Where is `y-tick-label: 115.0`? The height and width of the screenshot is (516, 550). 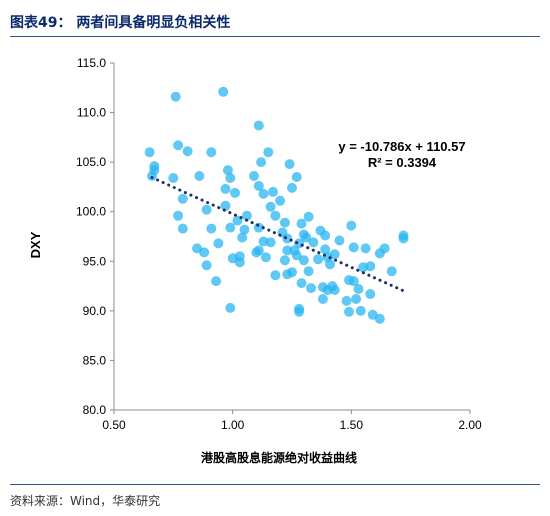
y-tick-label: 115.0 is located at coordinates (91, 63).